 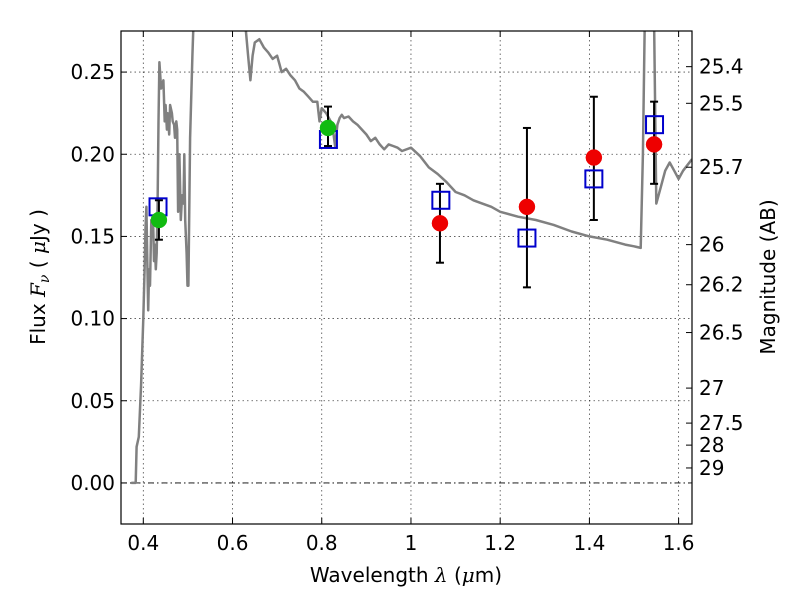 I want to click on x-tick-label: 1.6, so click(x=679, y=543).